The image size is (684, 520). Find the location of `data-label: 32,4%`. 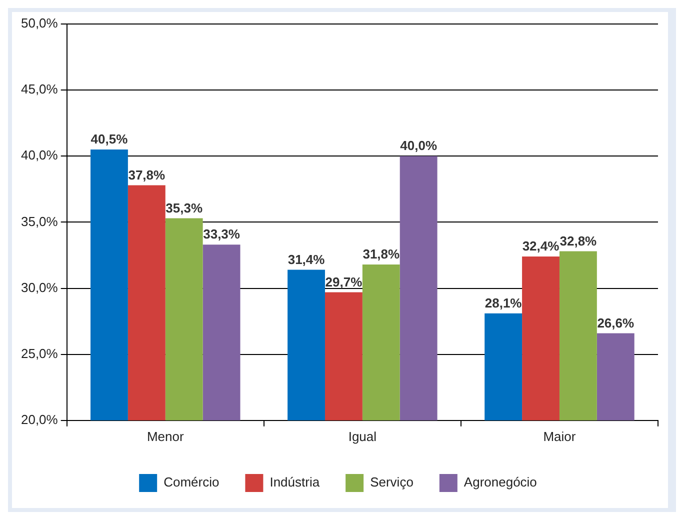

data-label: 32,4% is located at coordinates (541, 246).